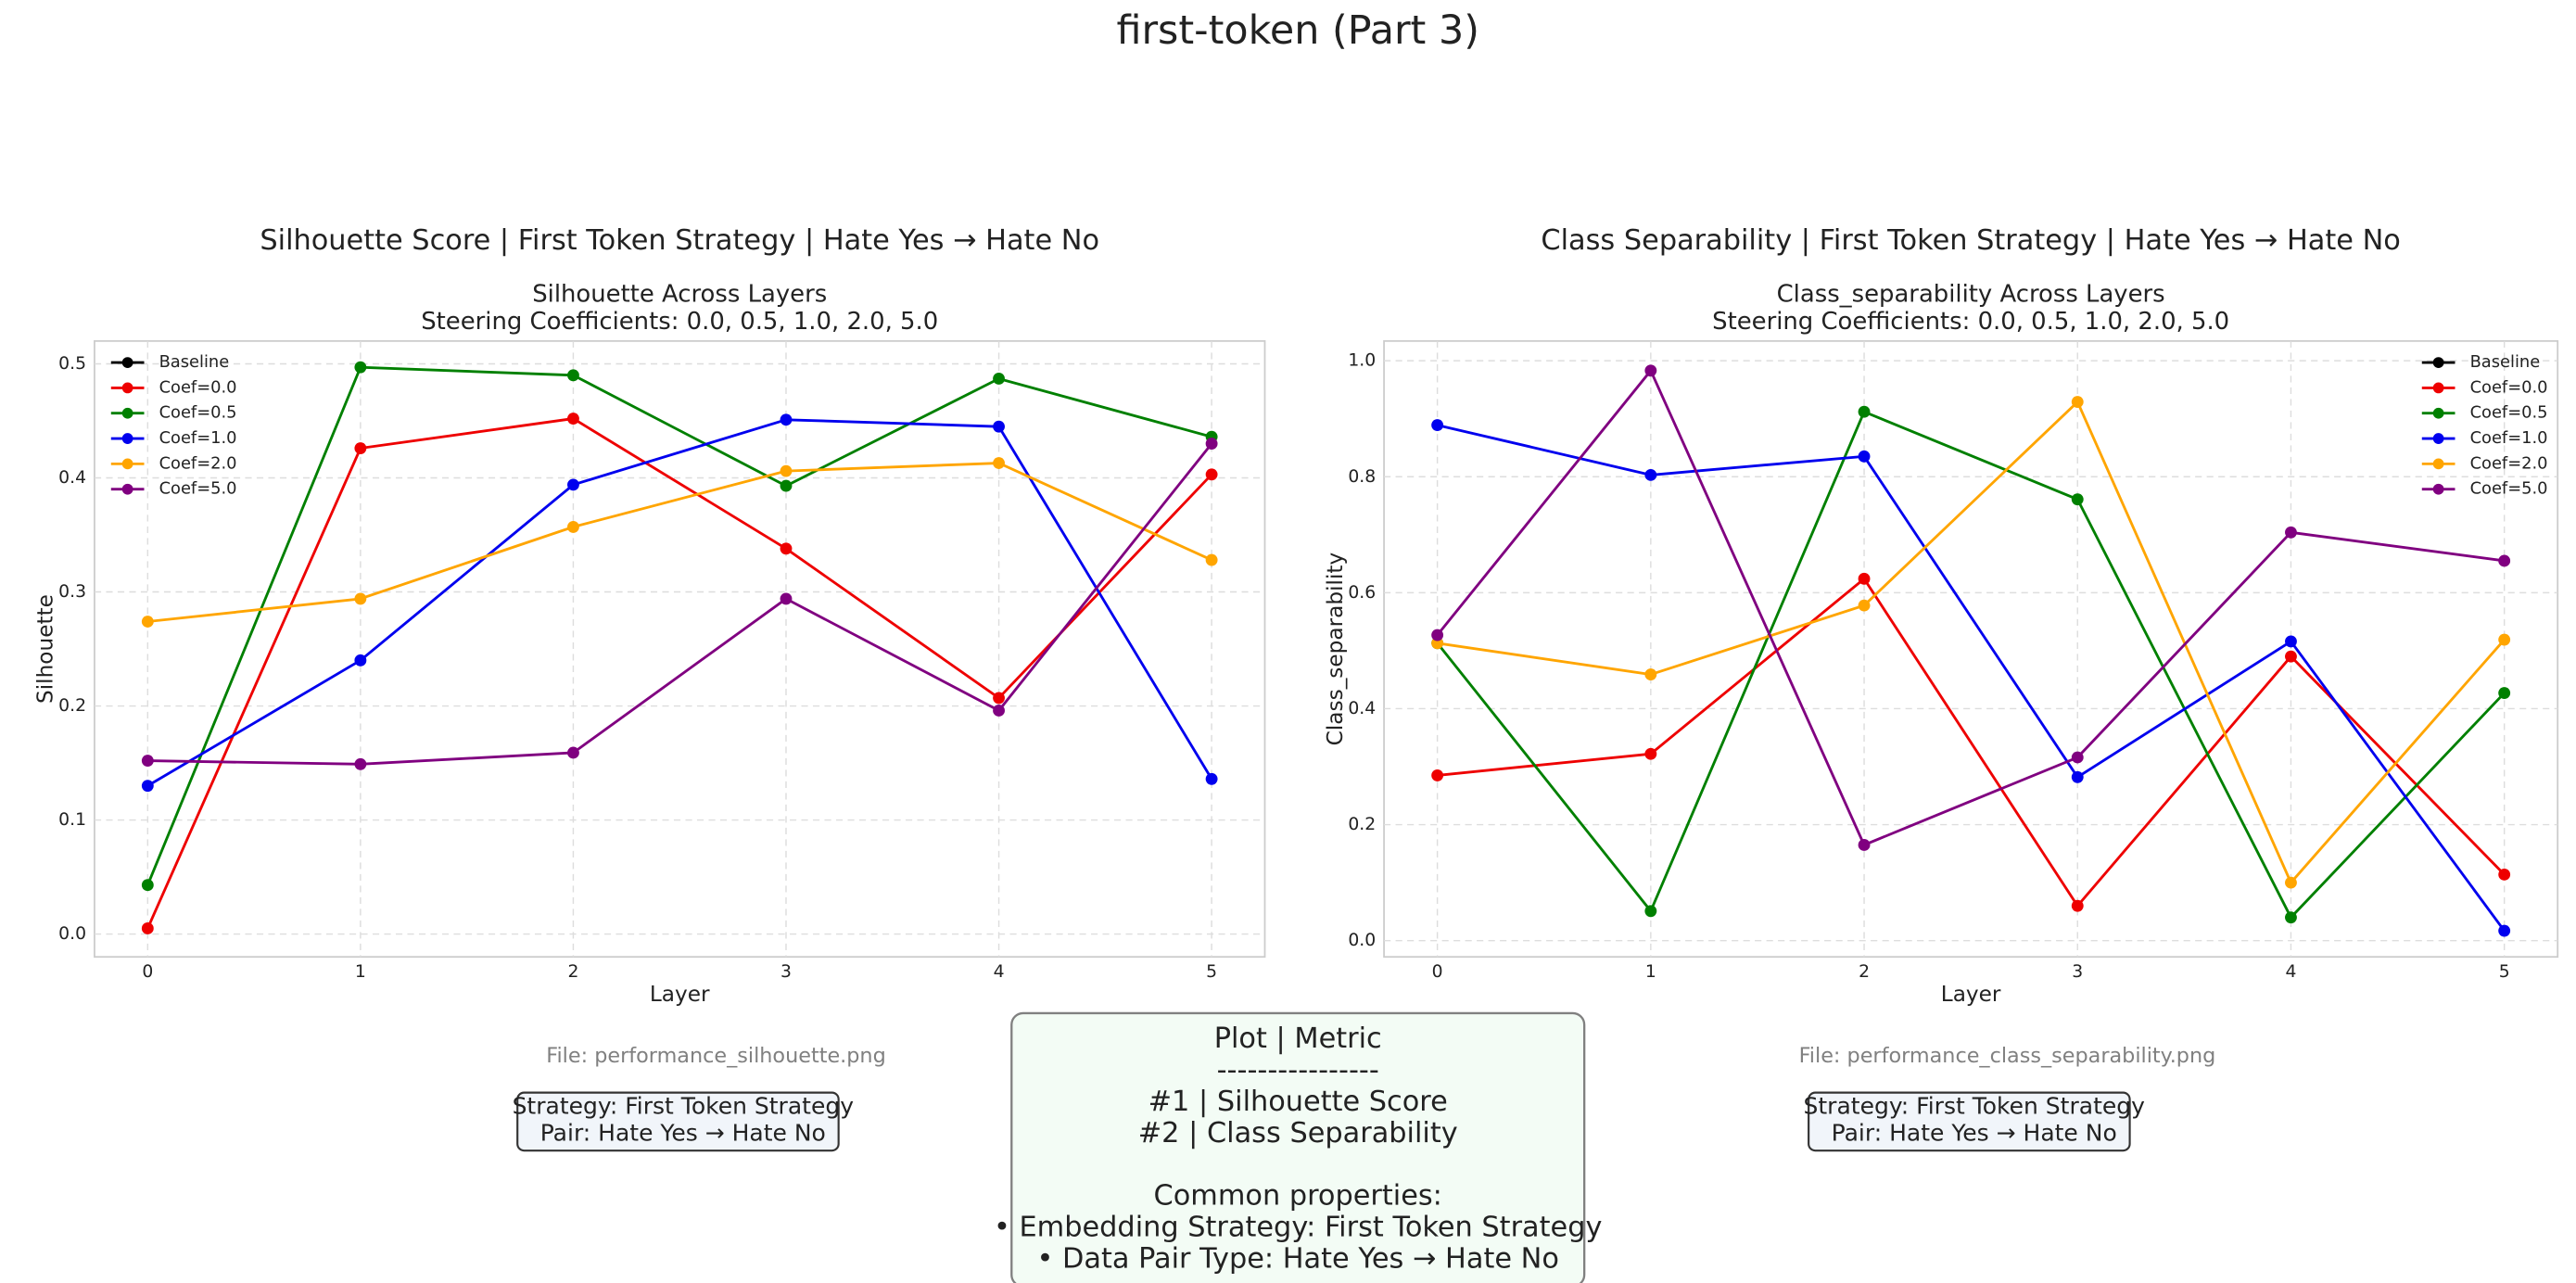  What do you see at coordinates (1297, 1258) in the screenshot?
I see `summary-common: • Data Pair Type: Hate Yes → Hate No` at bounding box center [1297, 1258].